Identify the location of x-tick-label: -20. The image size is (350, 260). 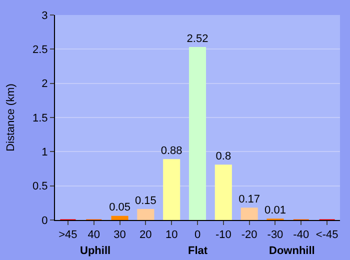
(249, 235).